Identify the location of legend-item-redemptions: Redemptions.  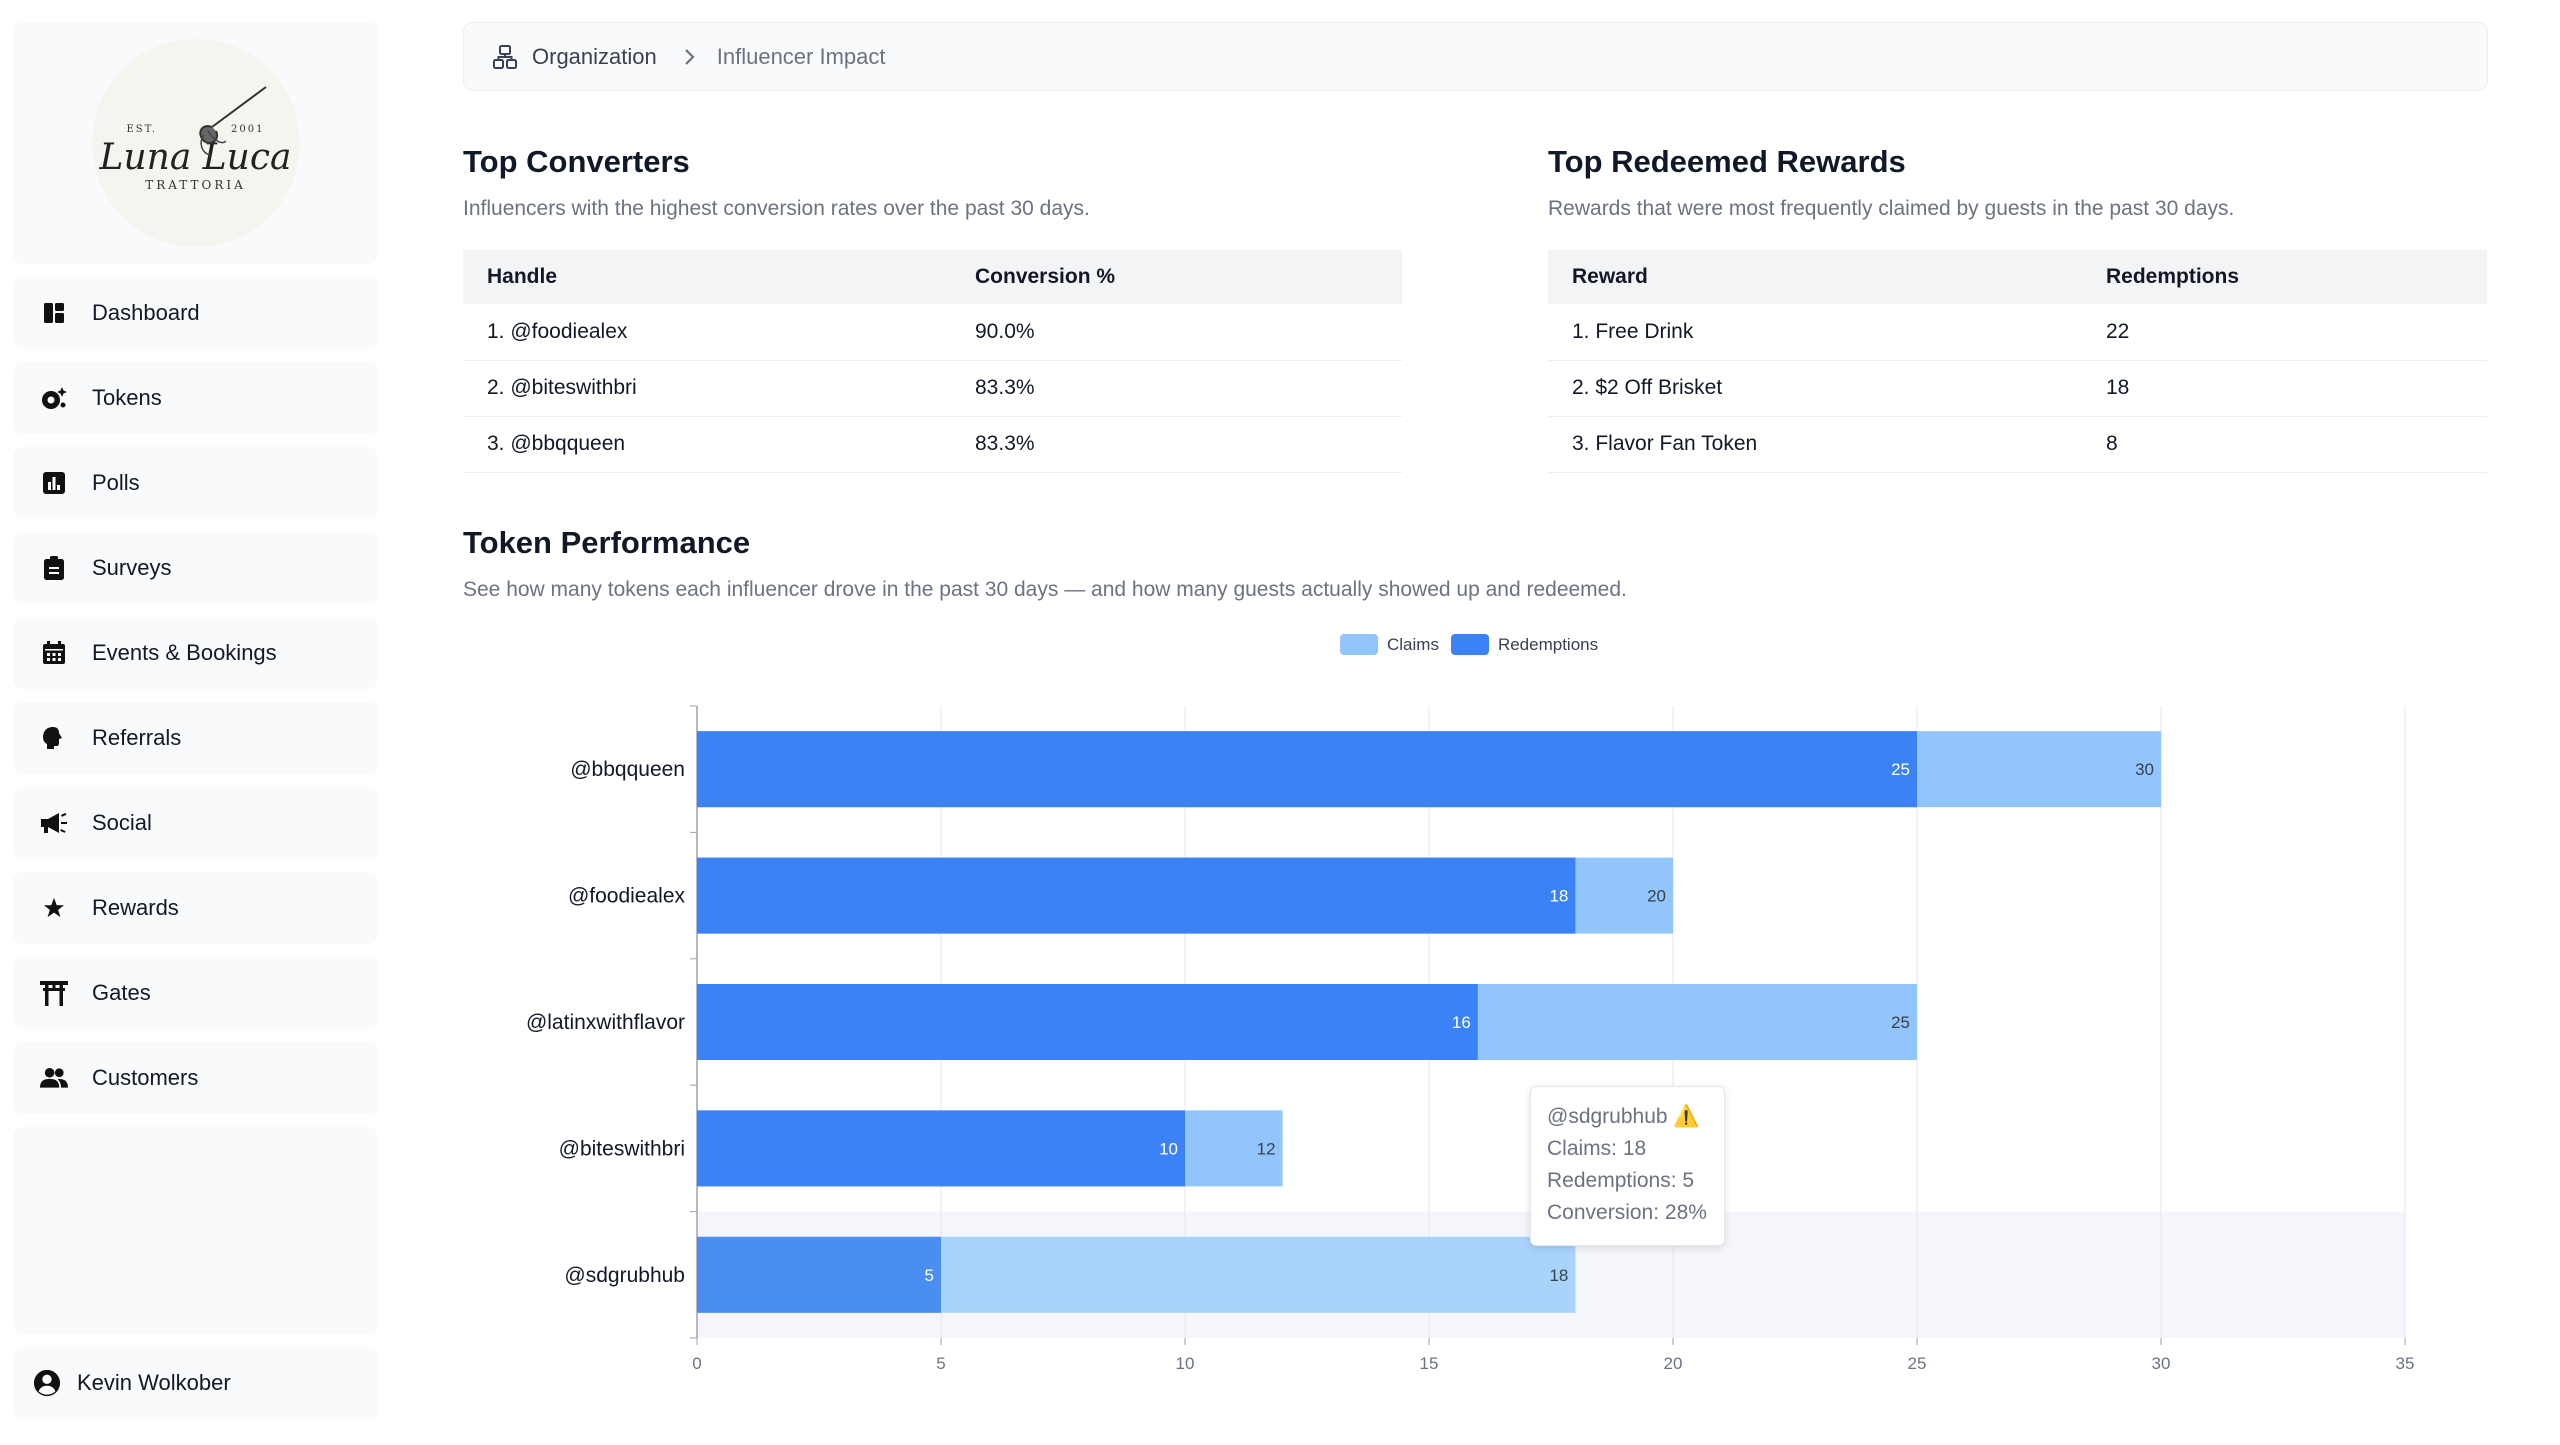
(1524, 644).